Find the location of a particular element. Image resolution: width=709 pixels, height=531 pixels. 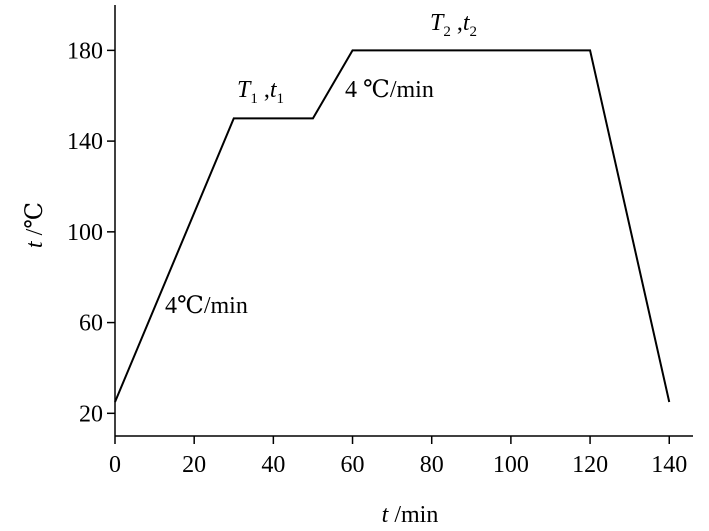

x-tick-label: 0 is located at coordinates (115, 465).